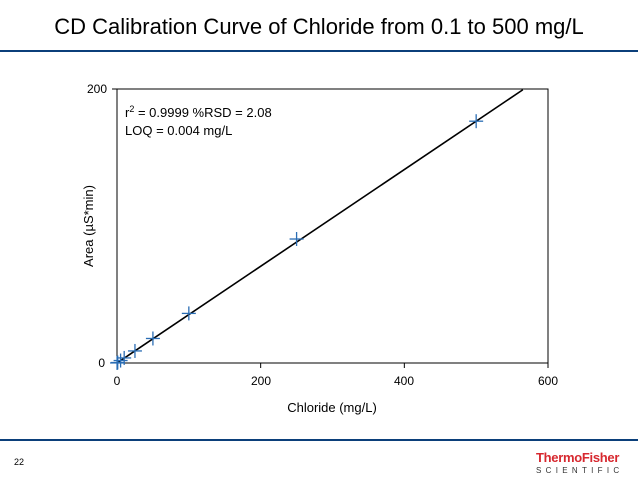  What do you see at coordinates (131, 109) in the screenshot?
I see `r-squared-sup: 2` at bounding box center [131, 109].